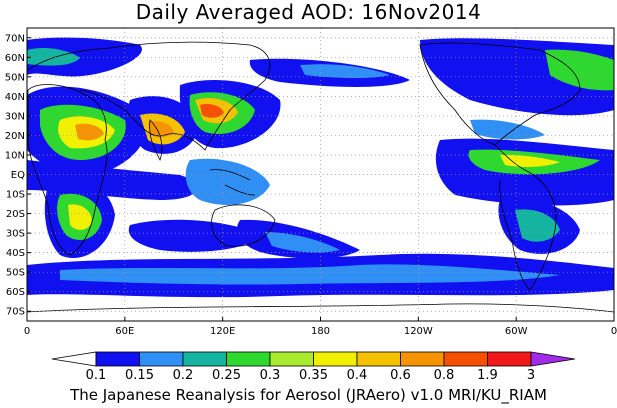 Image resolution: width=617 pixels, height=408 pixels. Describe the element at coordinates (15, 312) in the screenshot. I see `lat-label: 70S` at that location.